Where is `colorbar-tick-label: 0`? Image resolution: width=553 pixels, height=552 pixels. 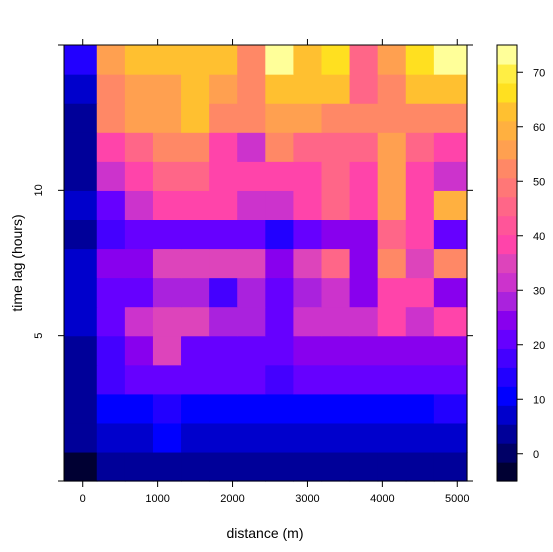 colorbar-tick-label: 0 is located at coordinates (536, 455).